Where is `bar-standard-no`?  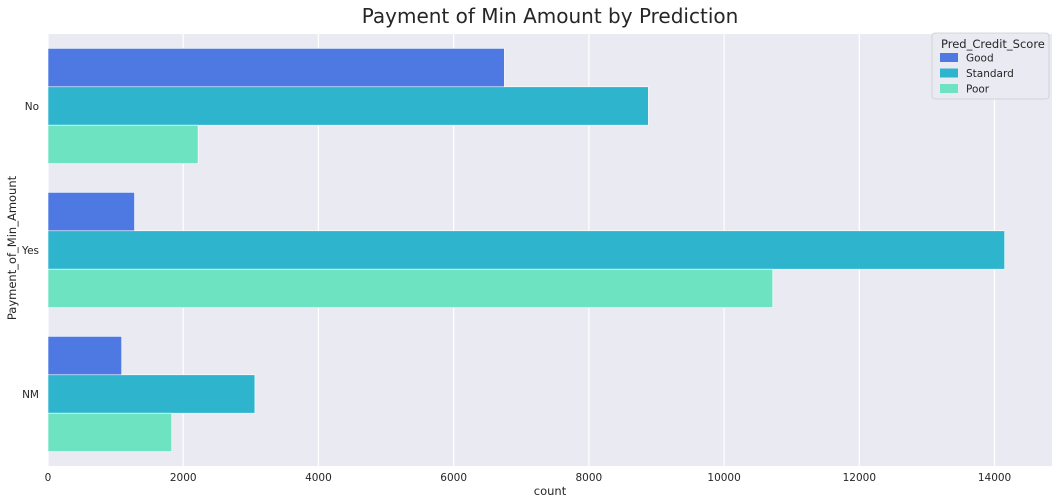 bar-standard-no is located at coordinates (348, 106).